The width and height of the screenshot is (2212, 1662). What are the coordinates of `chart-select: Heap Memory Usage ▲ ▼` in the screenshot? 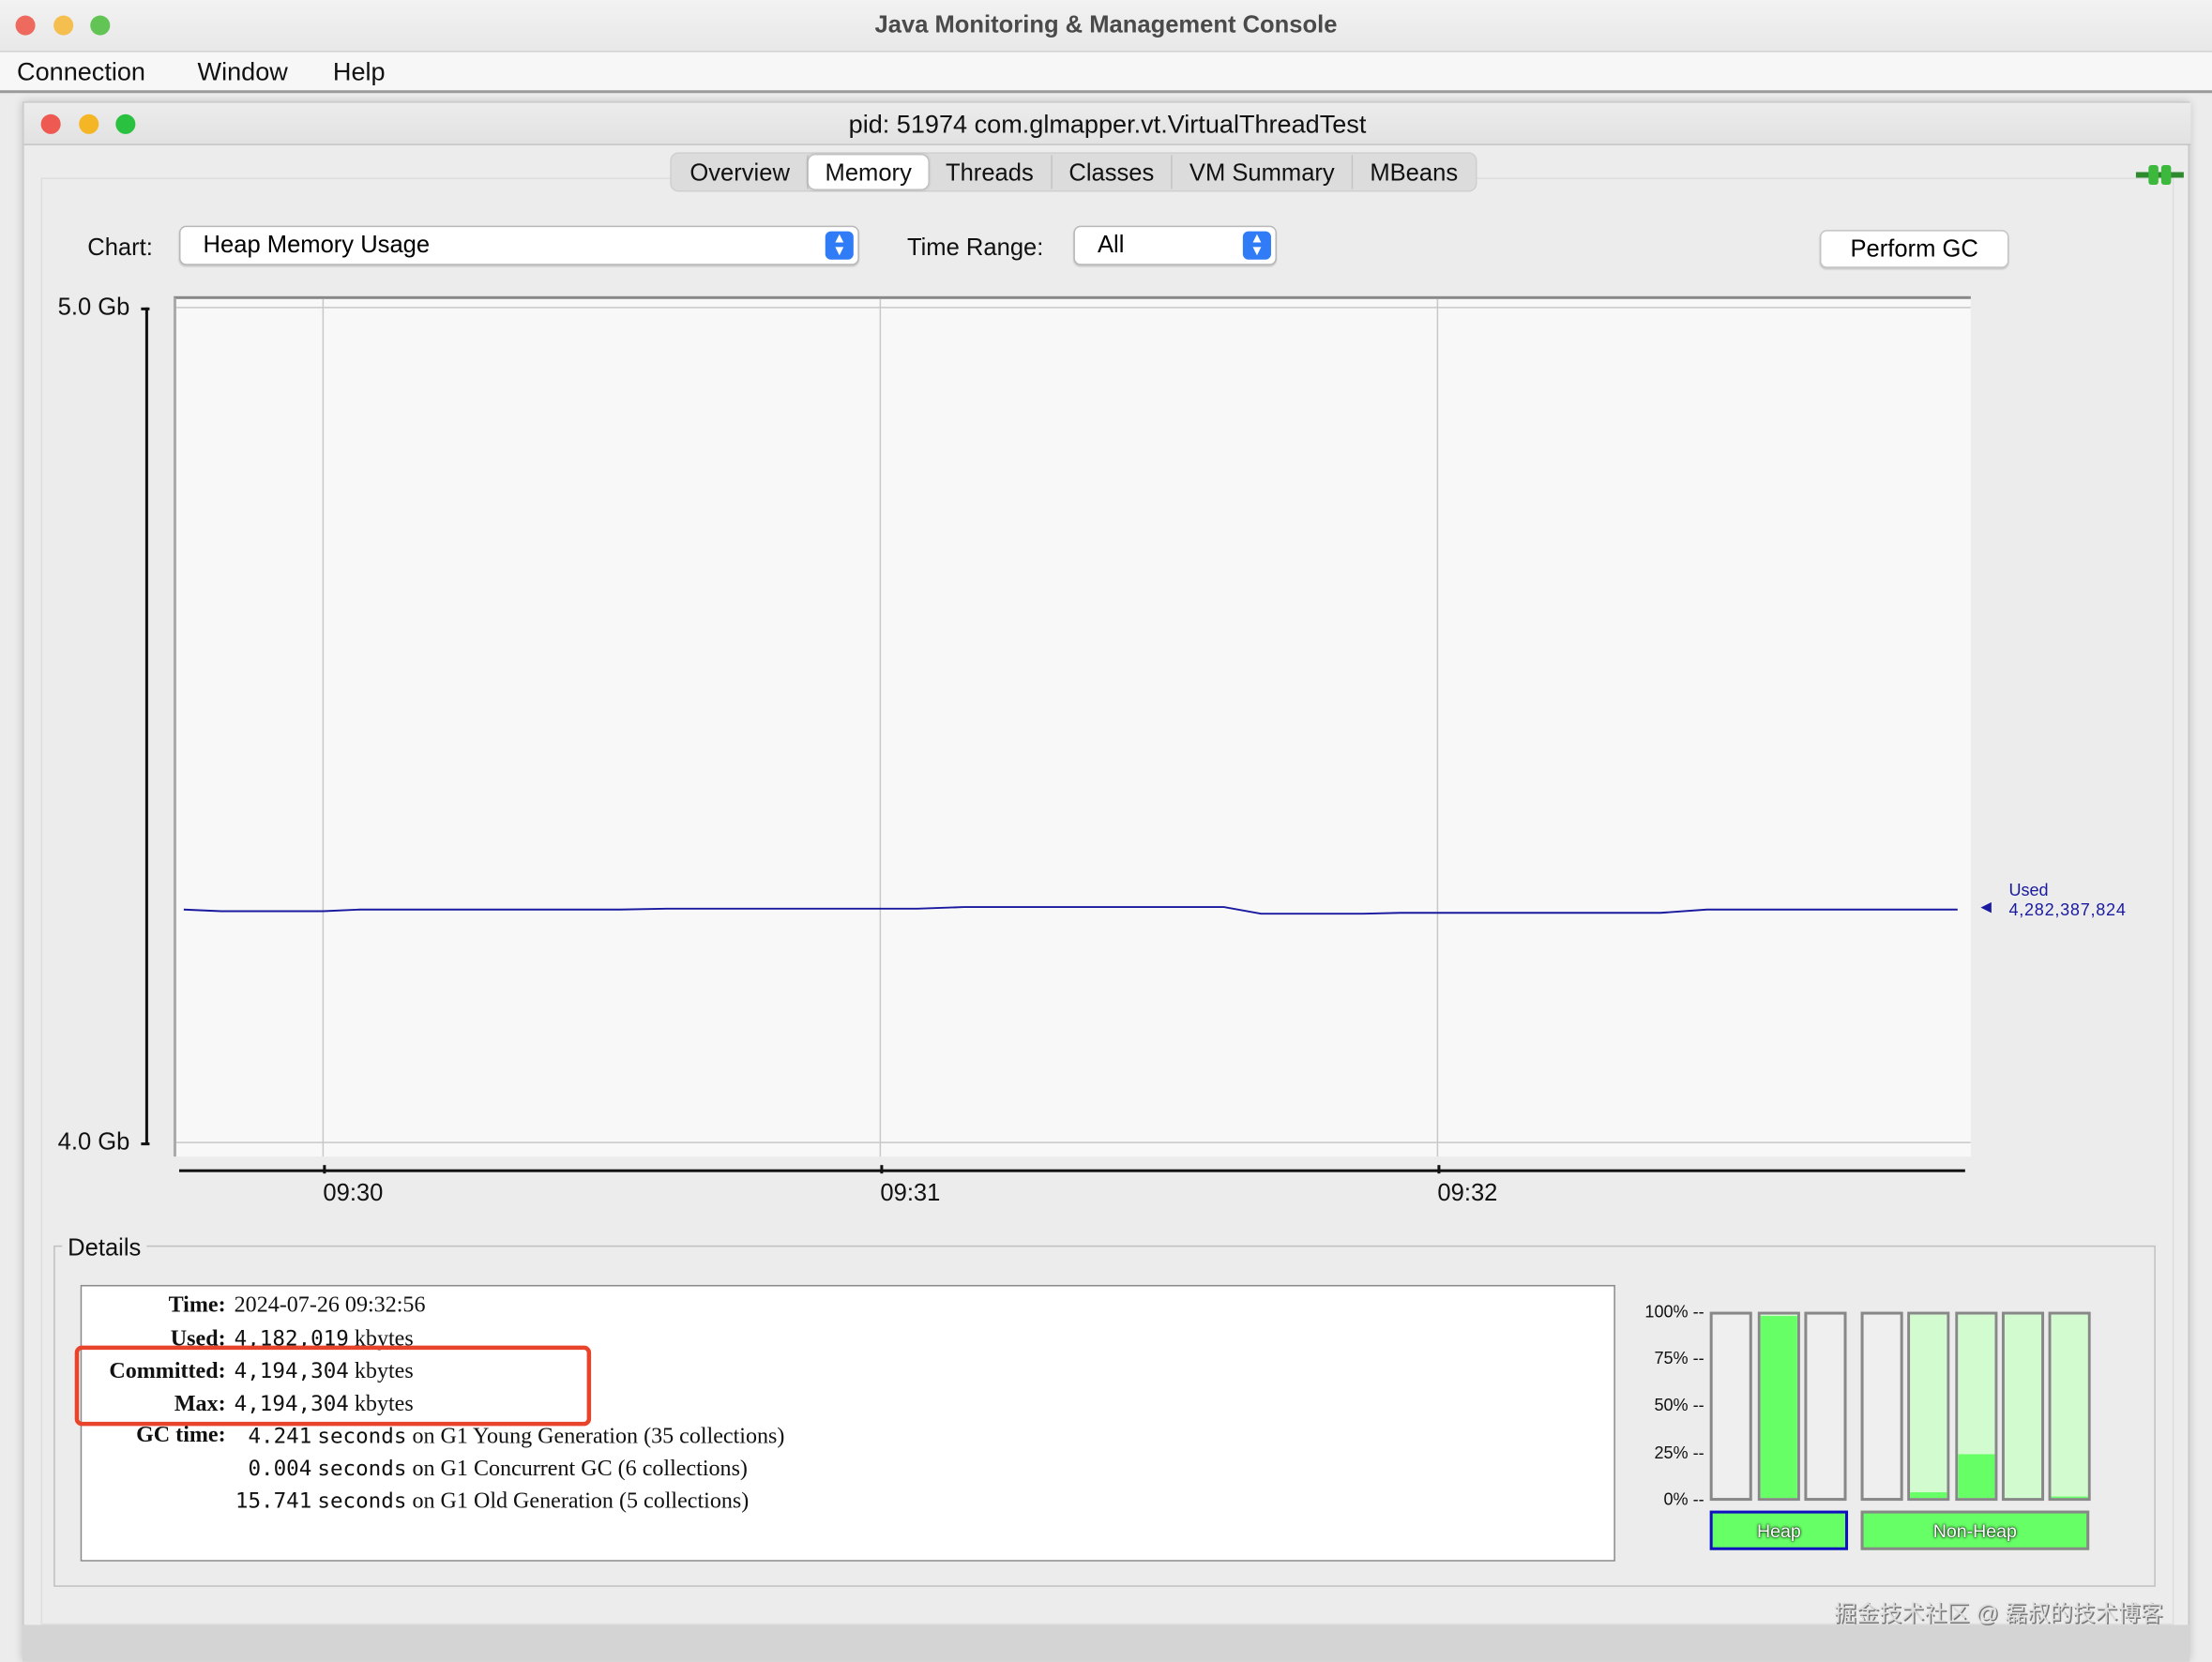 It's located at (518, 245).